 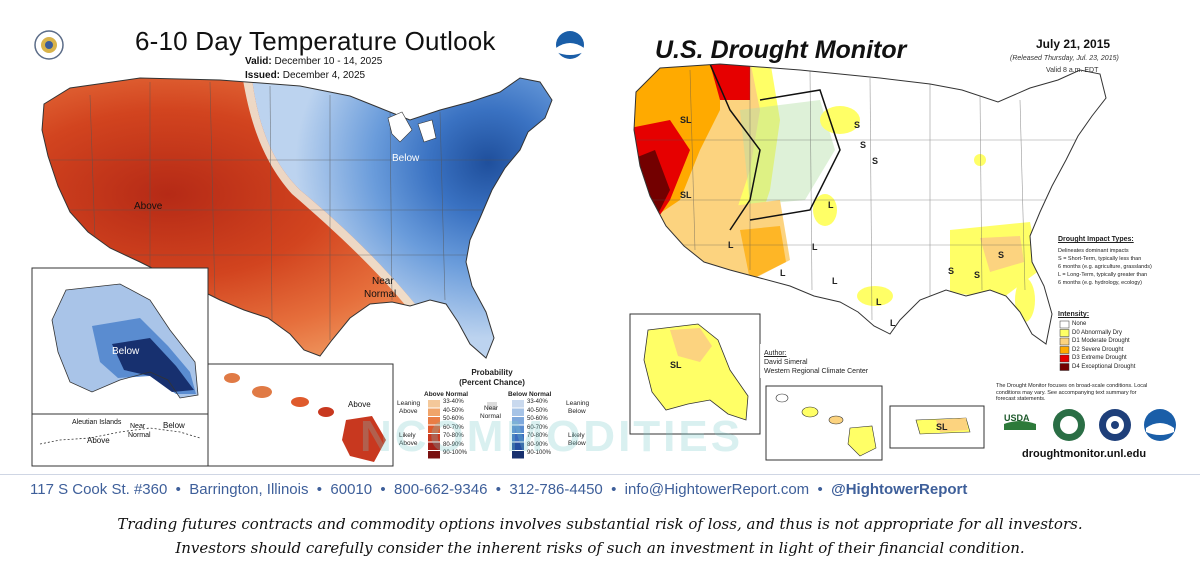 I want to click on drought-monitor-site: droughtmonitor.unl.edu, so click(x=1084, y=454).